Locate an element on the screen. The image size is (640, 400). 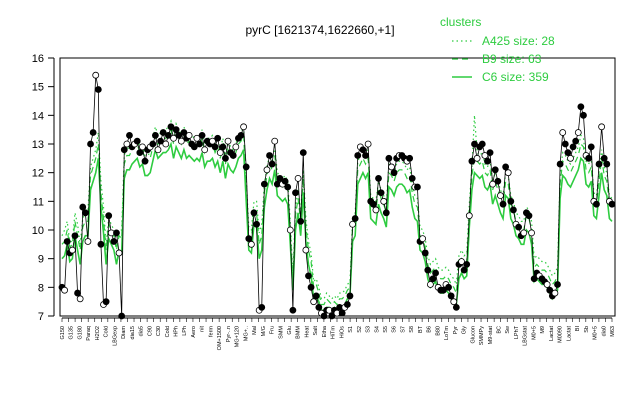
x-tick-label: BT is located at coordinates (421, 329).